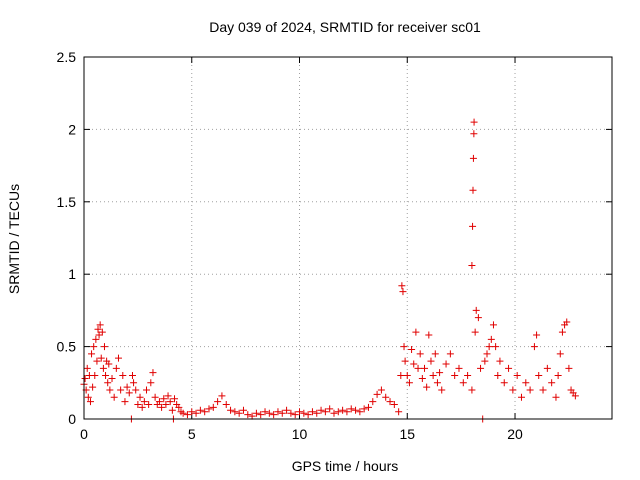 The height and width of the screenshot is (480, 640). I want to click on y-tick-label: 2, so click(72, 129).